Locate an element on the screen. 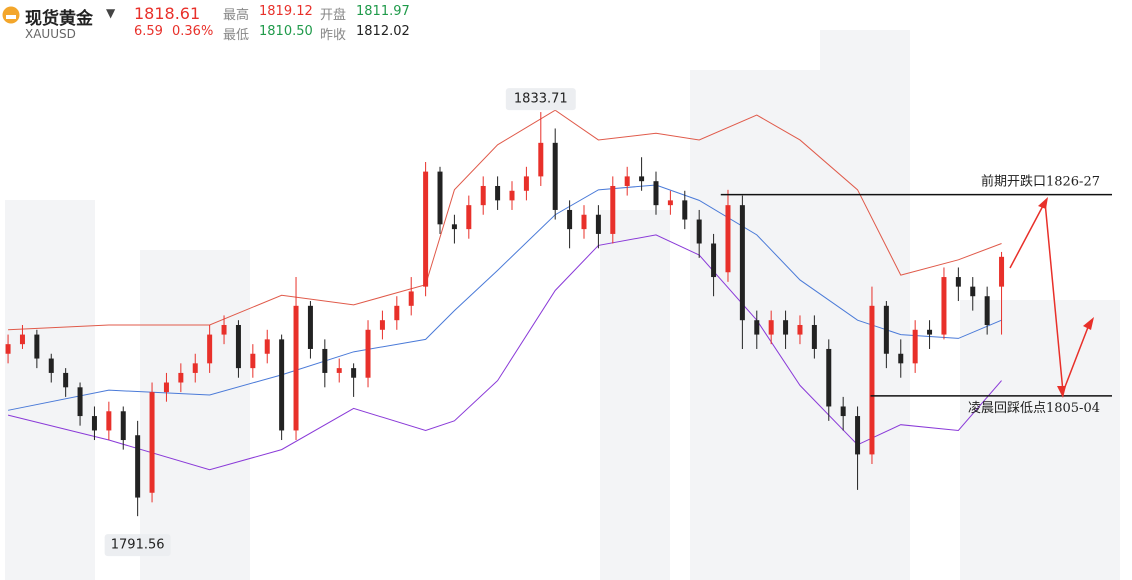 Image resolution: width=1132 pixels, height=580 pixels. min-tag-bg is located at coordinates (137, 545).